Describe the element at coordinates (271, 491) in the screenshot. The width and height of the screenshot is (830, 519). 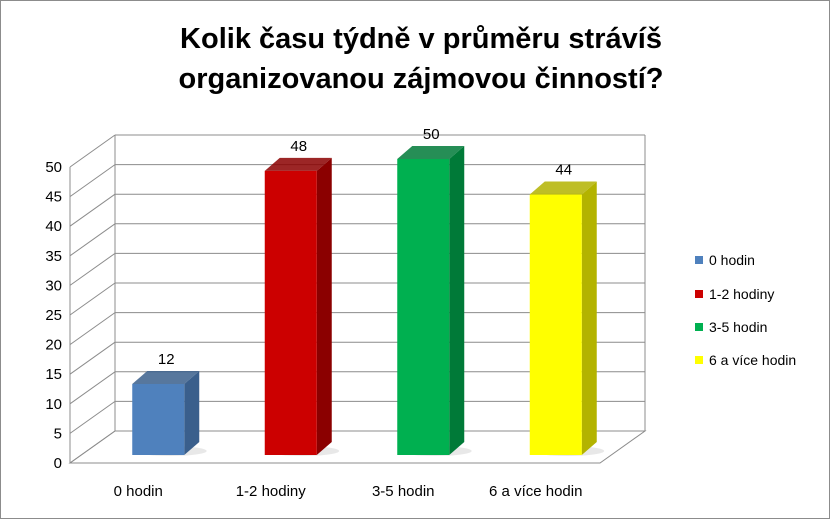
I see `x-tick-label-1: 1-2 hodiny` at that location.